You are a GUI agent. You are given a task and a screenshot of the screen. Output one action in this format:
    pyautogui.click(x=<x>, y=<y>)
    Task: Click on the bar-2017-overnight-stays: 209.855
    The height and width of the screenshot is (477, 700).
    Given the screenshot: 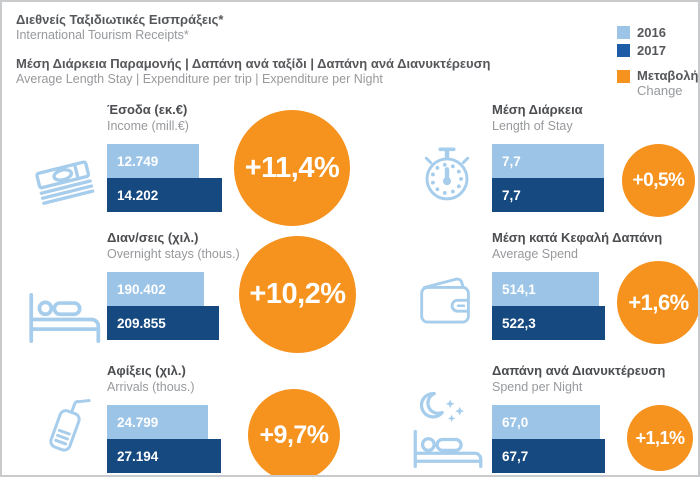 What is the action you would take?
    pyautogui.click(x=163, y=323)
    